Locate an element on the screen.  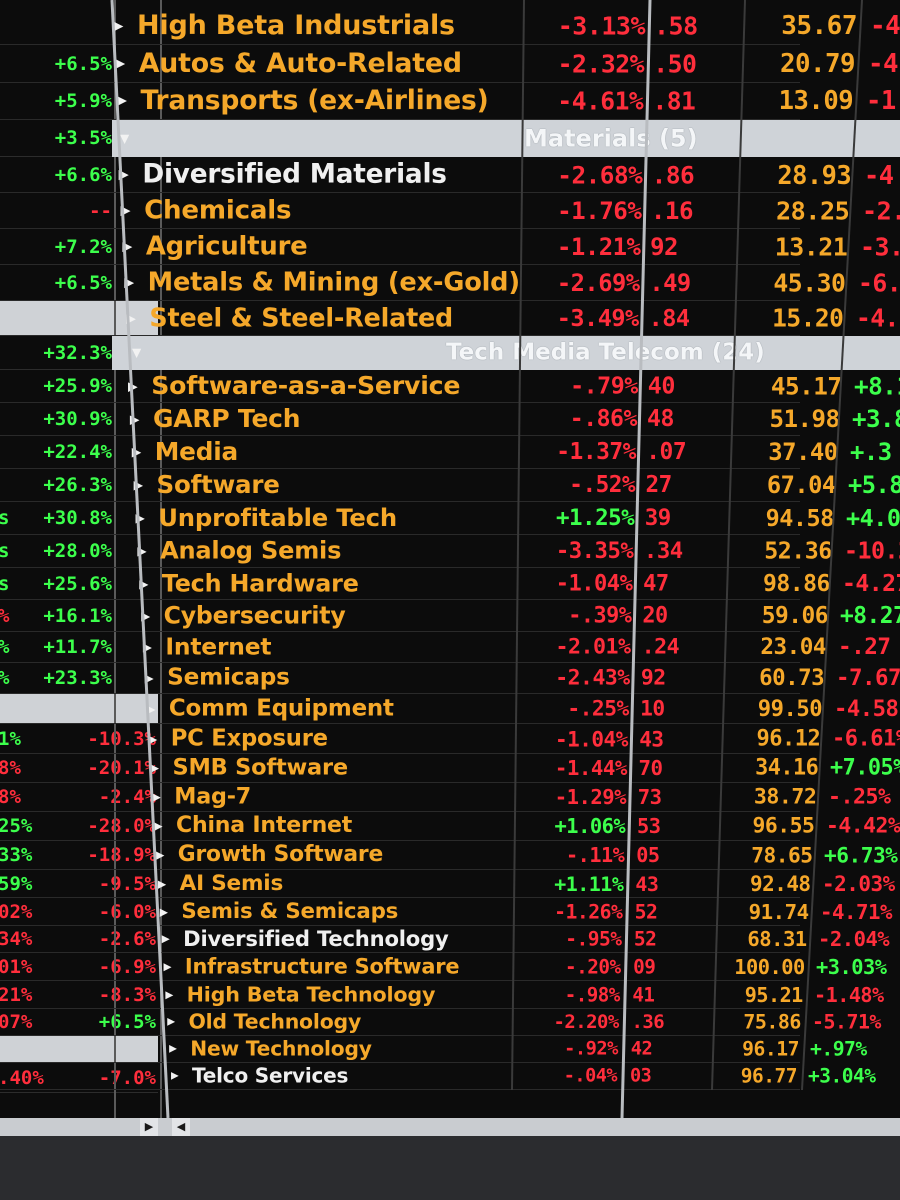
scroll-right-arrow-icon: ▶ is located at coordinates (149, 1127).